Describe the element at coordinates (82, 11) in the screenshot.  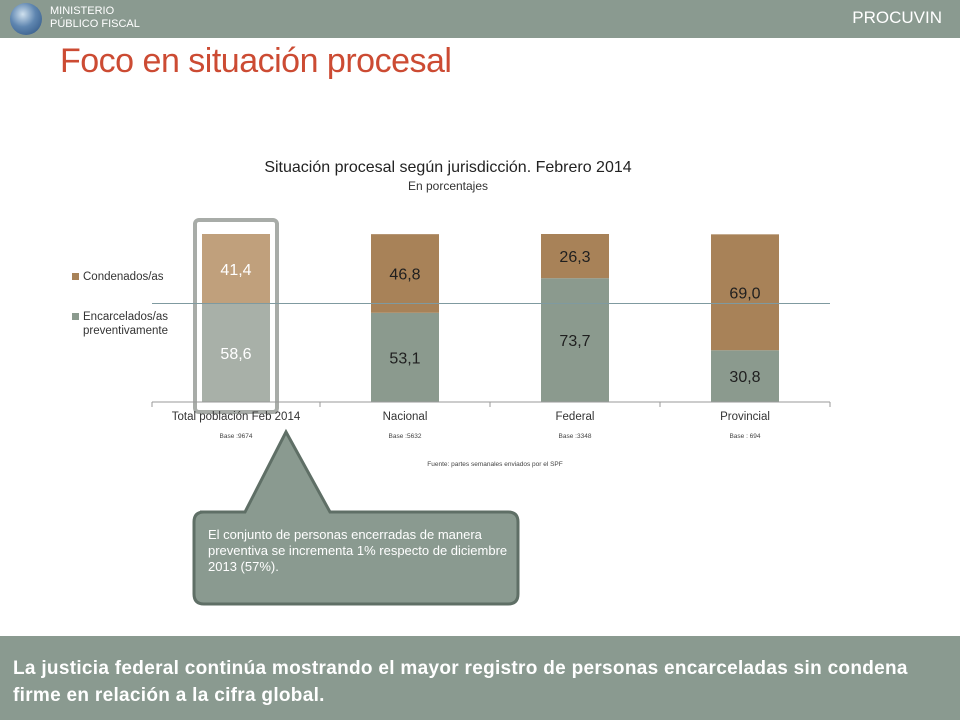
I see `logo-line1: MINISTERIO` at that location.